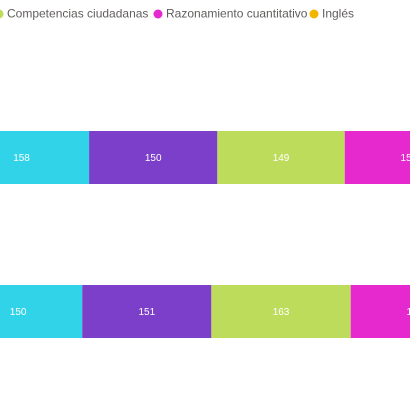 The image size is (410, 410). I want to click on data-label: 151, so click(146, 312).